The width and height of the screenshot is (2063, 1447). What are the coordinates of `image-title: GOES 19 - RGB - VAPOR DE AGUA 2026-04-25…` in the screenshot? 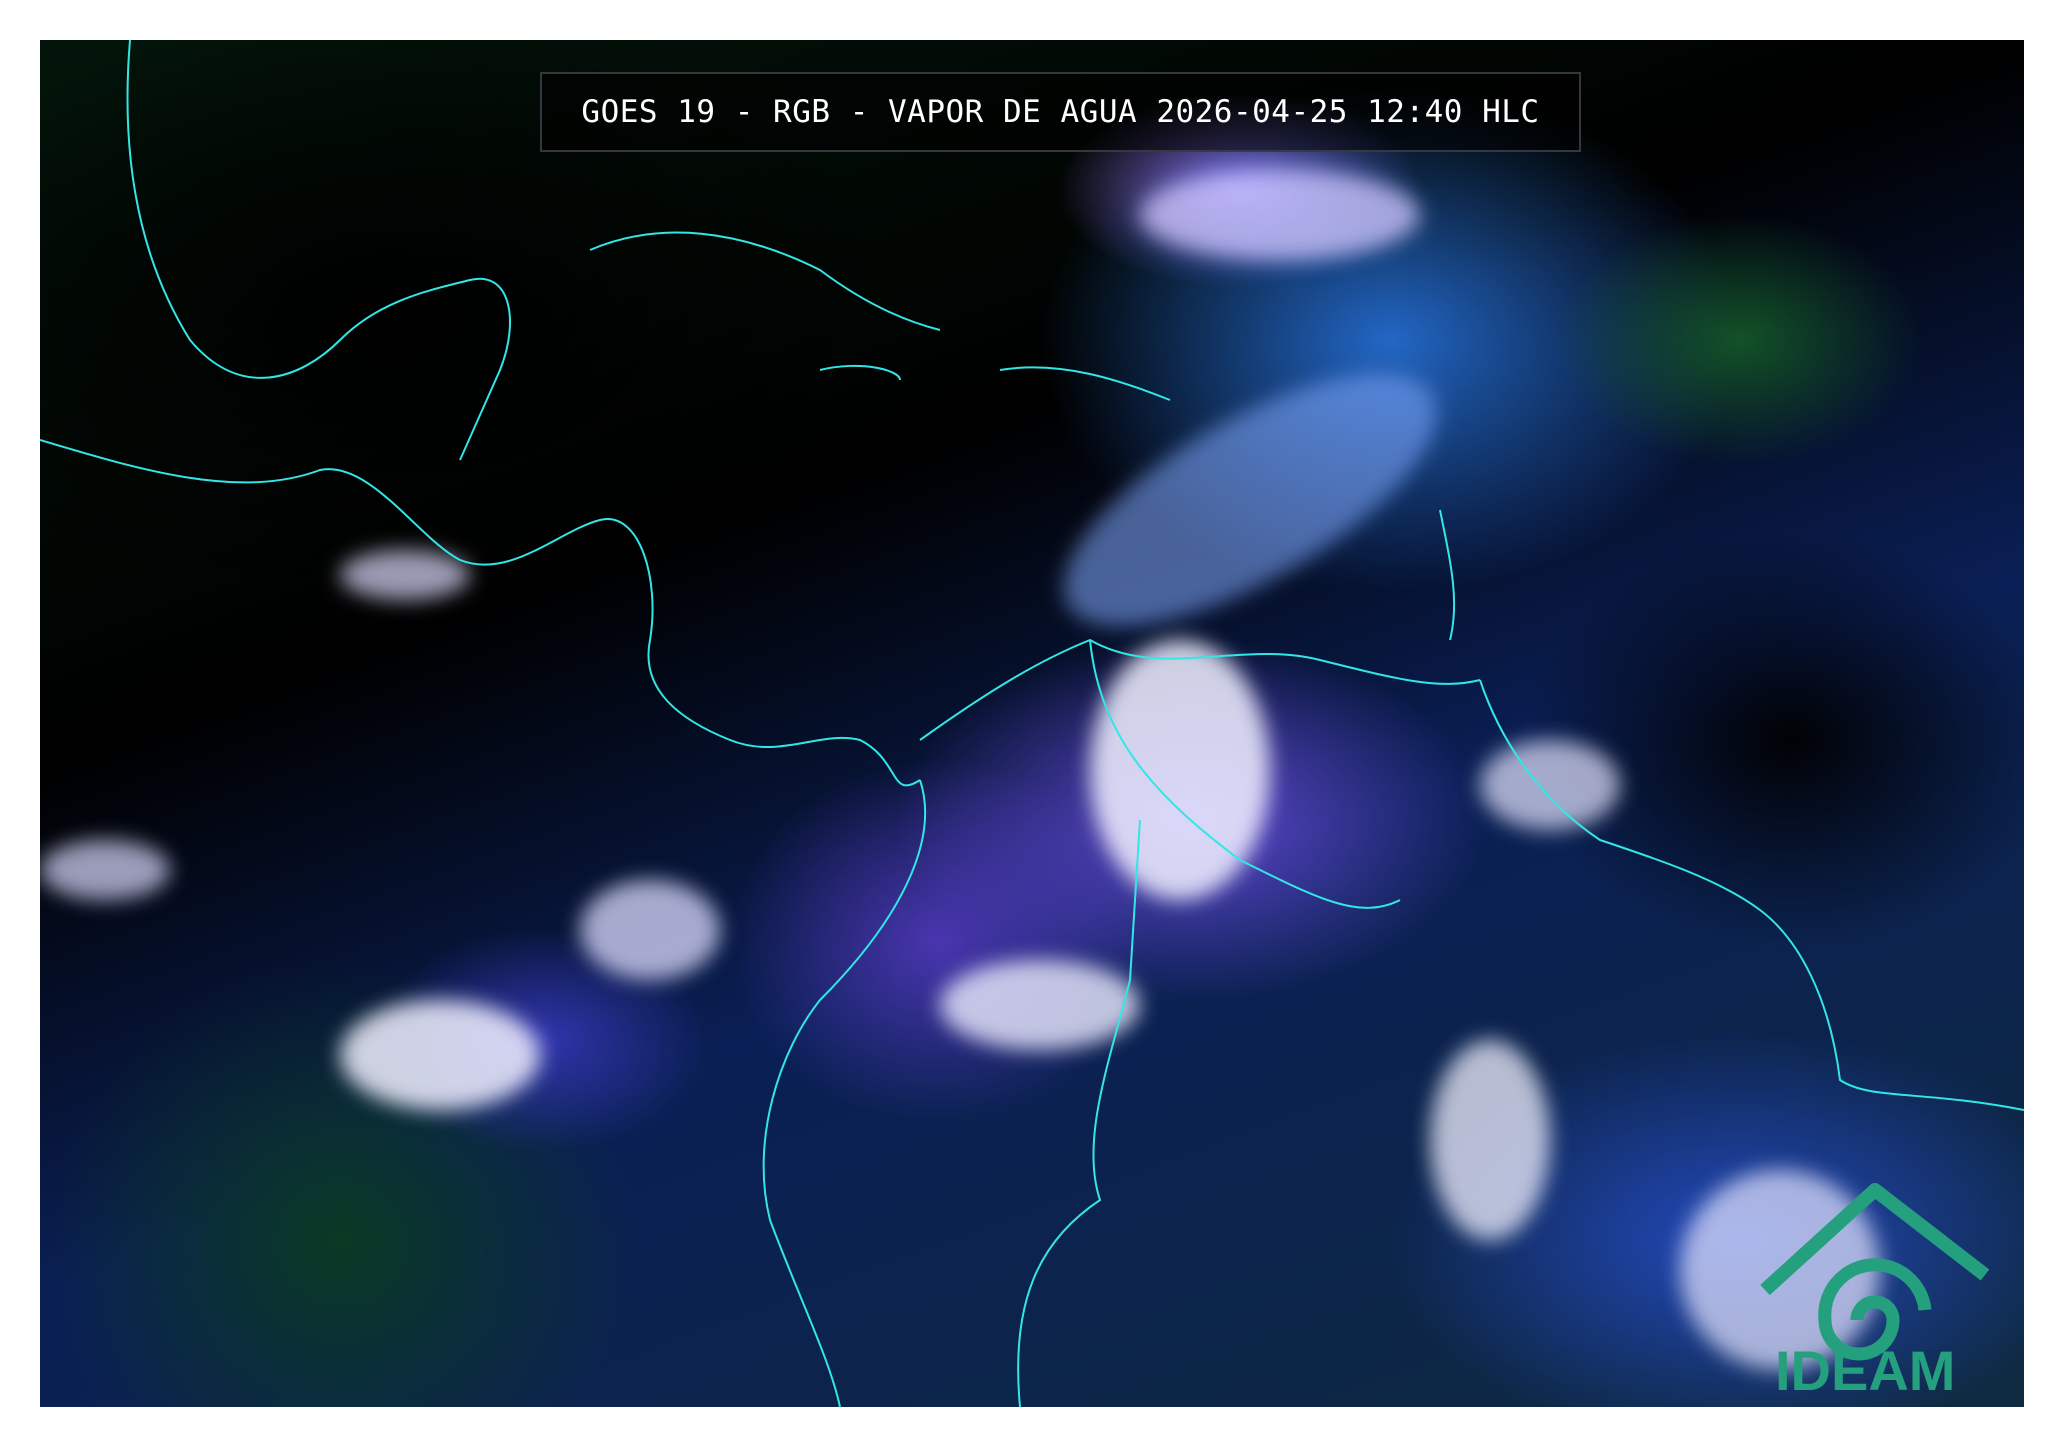 It's located at (1060, 112).